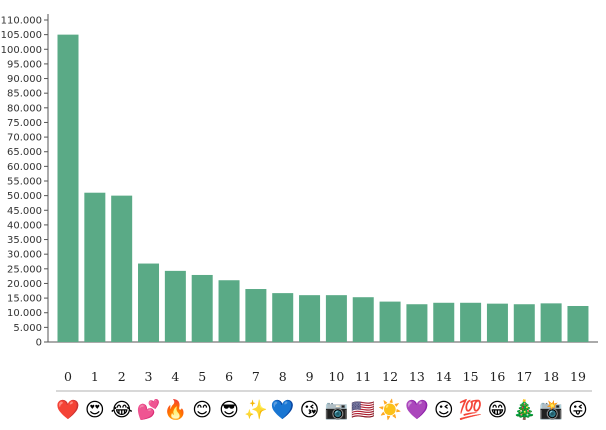  I want to click on y-tick-label: 85.000, so click(24, 94).